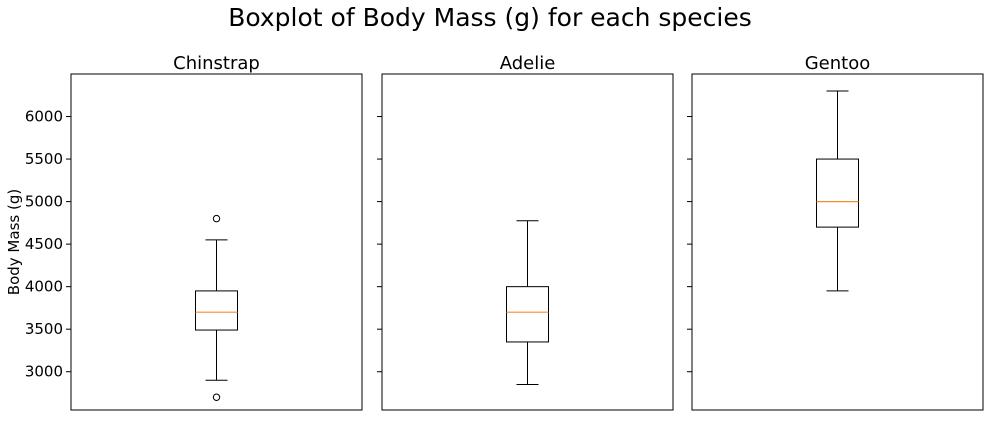 This screenshot has height=421, width=989. Describe the element at coordinates (838, 63) in the screenshot. I see `panel-title-gentoo: Gentoo` at that location.